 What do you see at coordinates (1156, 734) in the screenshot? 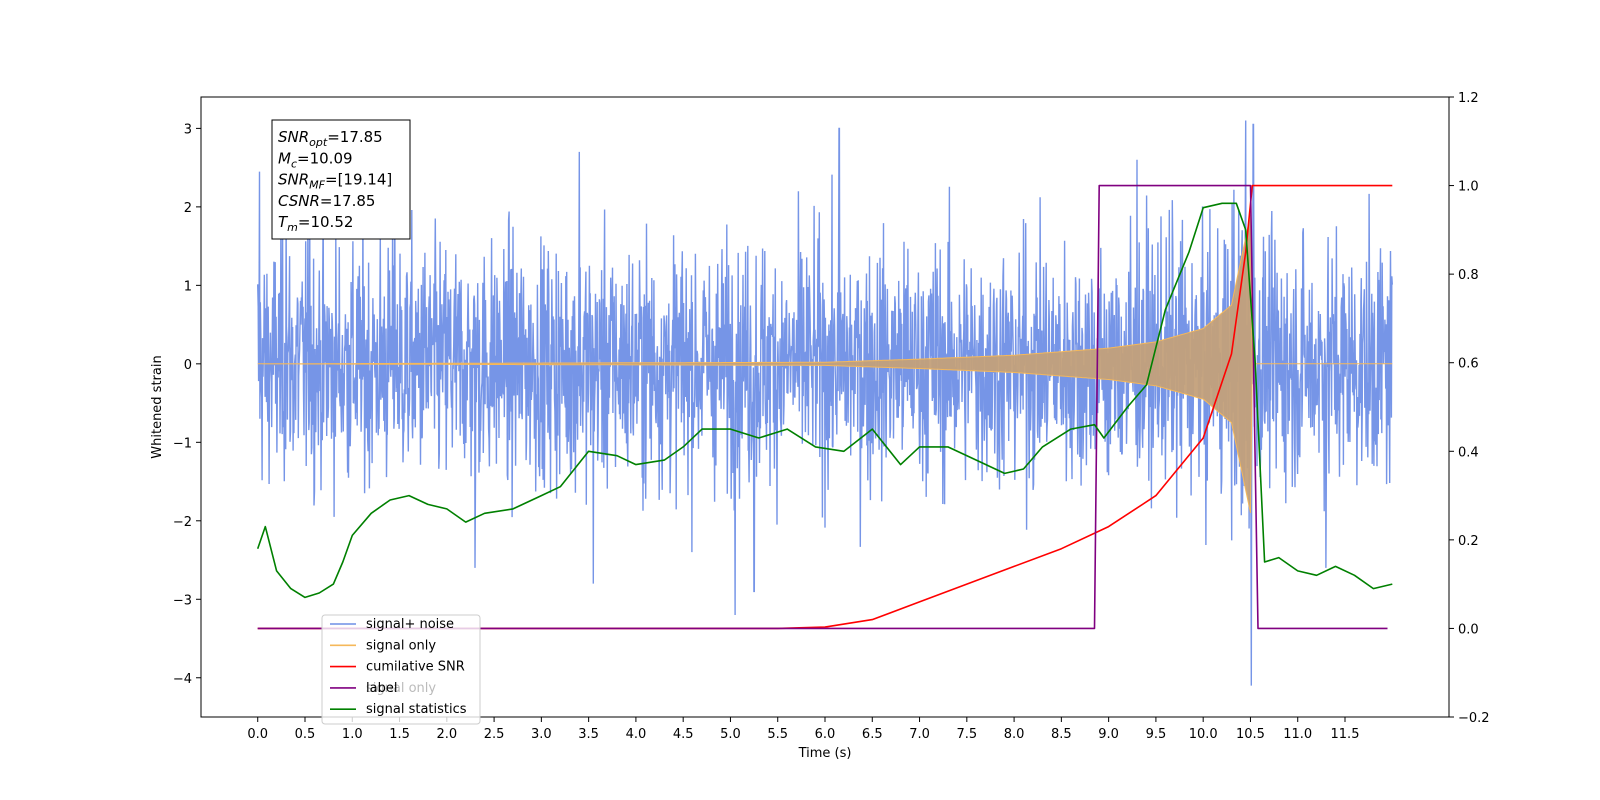
I see `x-tick-label: 9.5` at bounding box center [1156, 734].